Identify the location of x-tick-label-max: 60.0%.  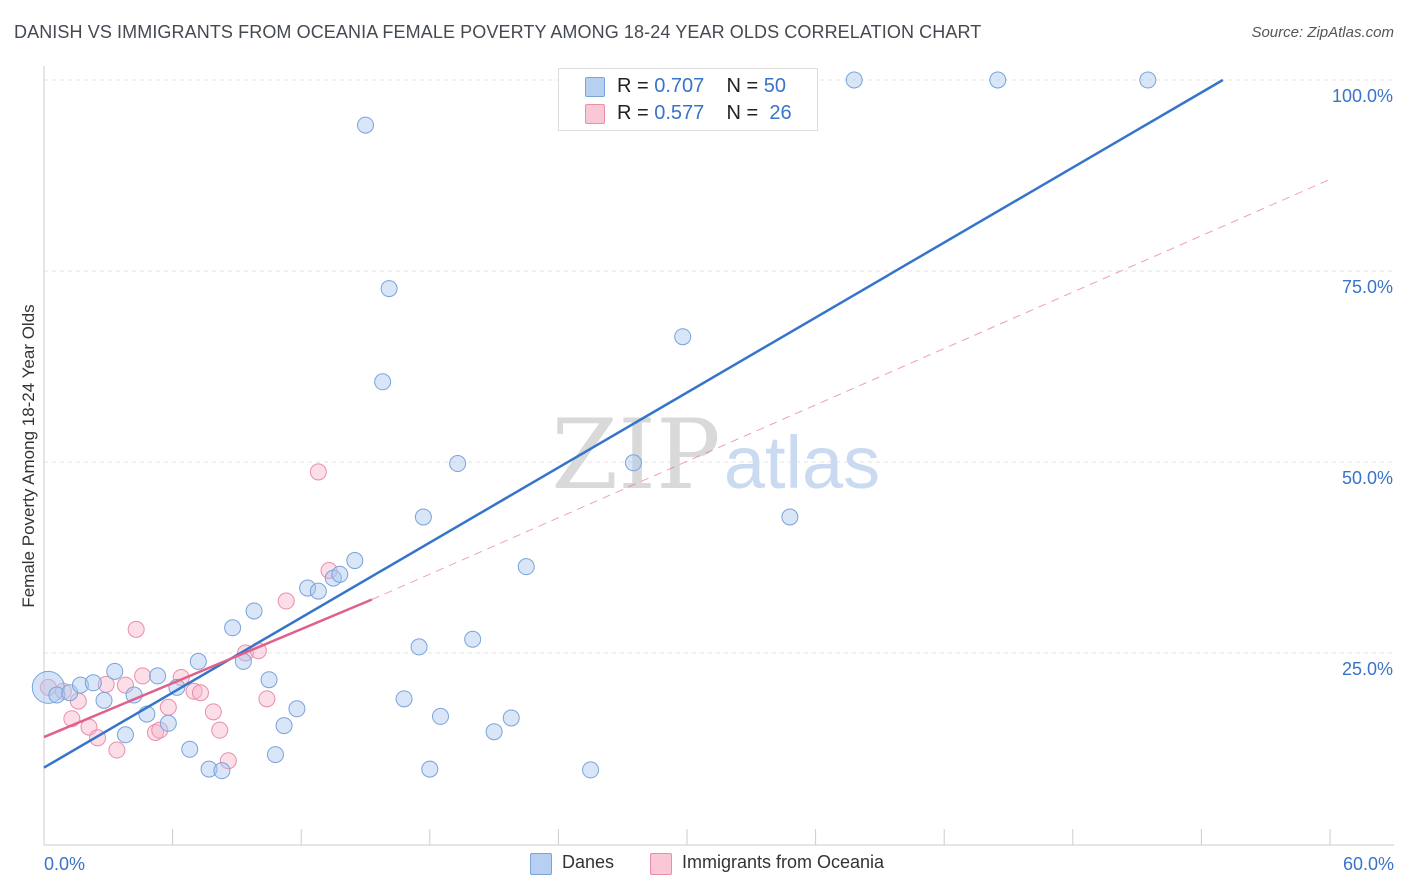
(1368, 864).